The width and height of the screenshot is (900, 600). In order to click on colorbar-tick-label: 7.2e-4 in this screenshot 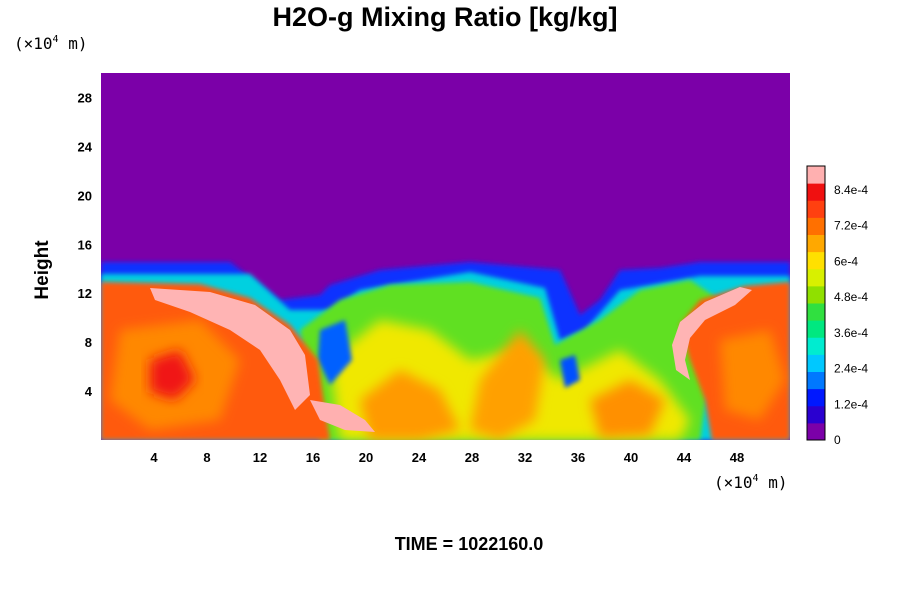, I will do `click(851, 226)`.